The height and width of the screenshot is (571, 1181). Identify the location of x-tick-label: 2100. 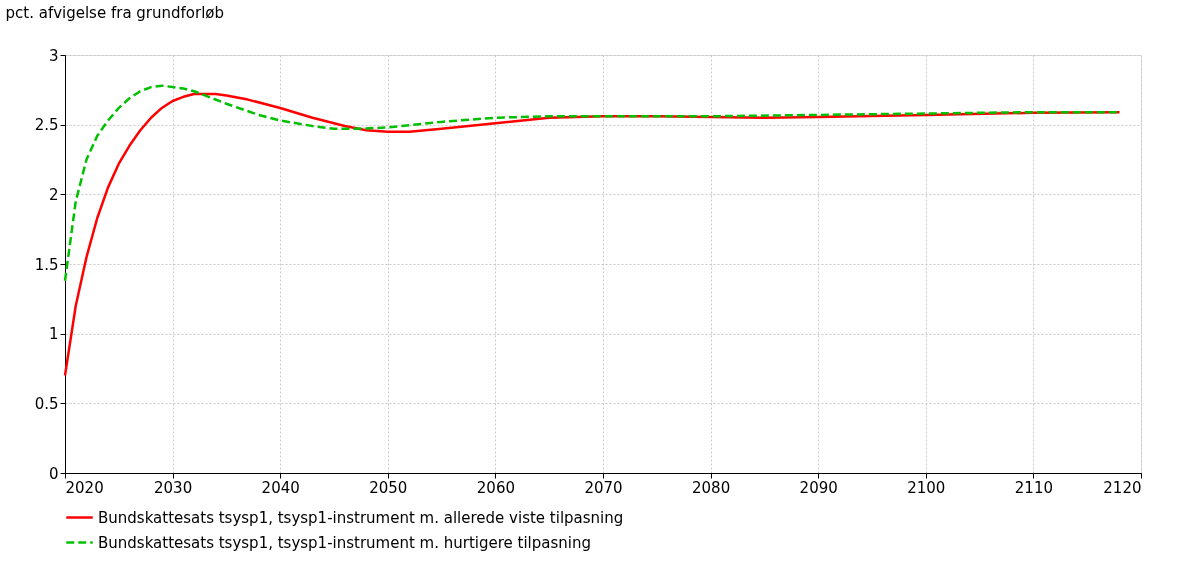
(926, 487).